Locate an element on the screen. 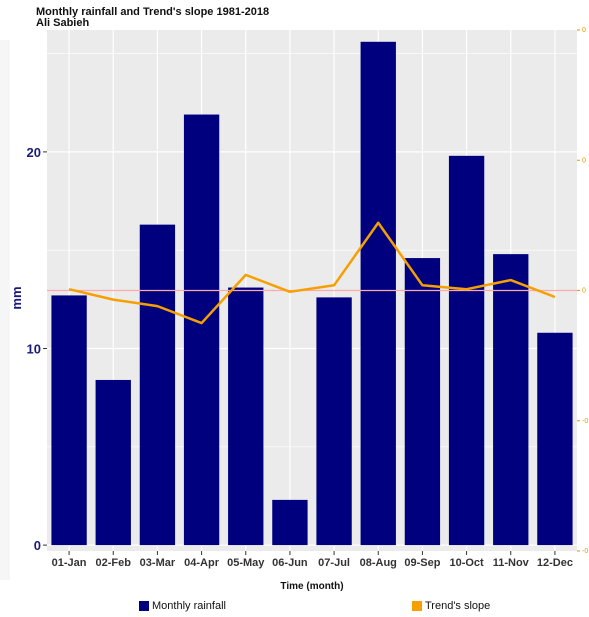 This screenshot has width=589, height=617. legend-label-trend: Trend's slope is located at coordinates (458, 606).